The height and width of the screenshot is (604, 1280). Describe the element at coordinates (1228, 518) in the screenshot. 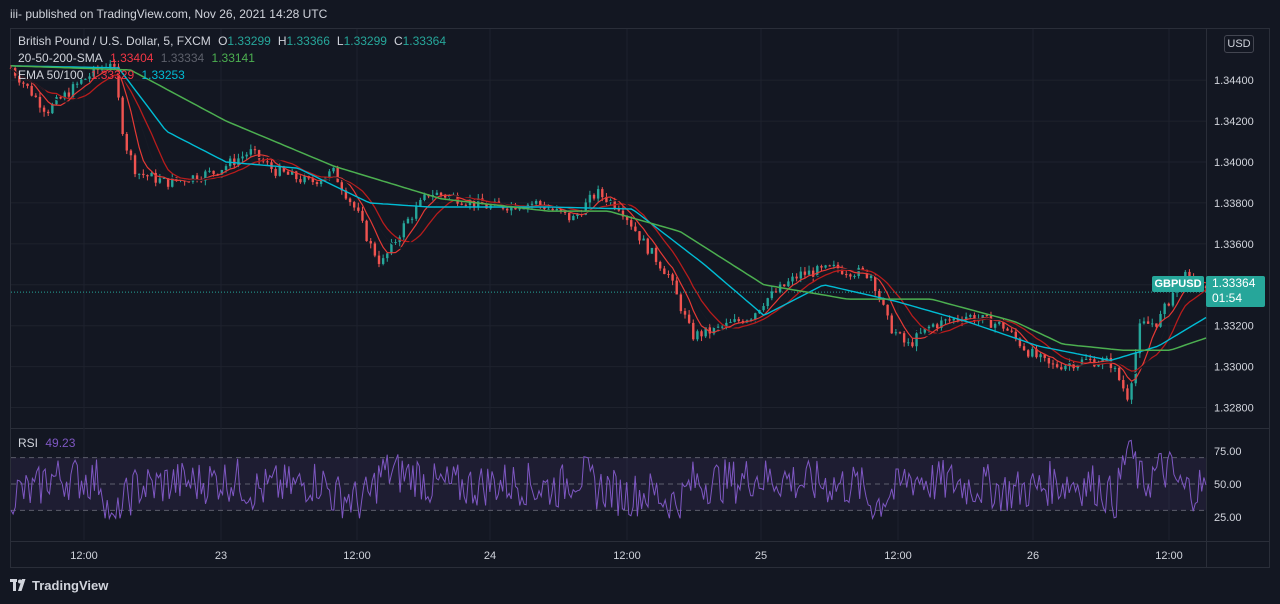

I see `rsi-tick-label: 25.00` at that location.